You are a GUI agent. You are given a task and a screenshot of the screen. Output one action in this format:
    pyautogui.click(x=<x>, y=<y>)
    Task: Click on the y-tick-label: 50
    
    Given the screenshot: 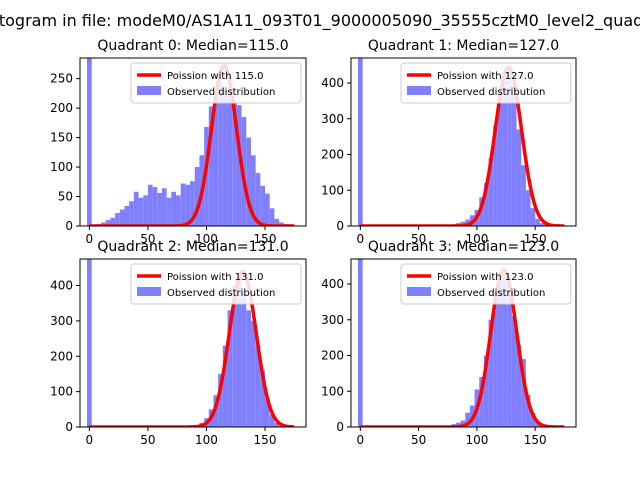 What is the action you would take?
    pyautogui.click(x=65, y=197)
    